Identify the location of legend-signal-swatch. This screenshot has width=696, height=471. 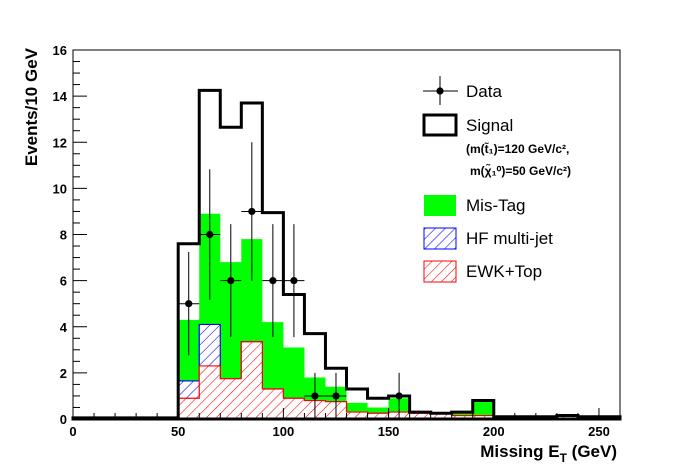
(440, 125).